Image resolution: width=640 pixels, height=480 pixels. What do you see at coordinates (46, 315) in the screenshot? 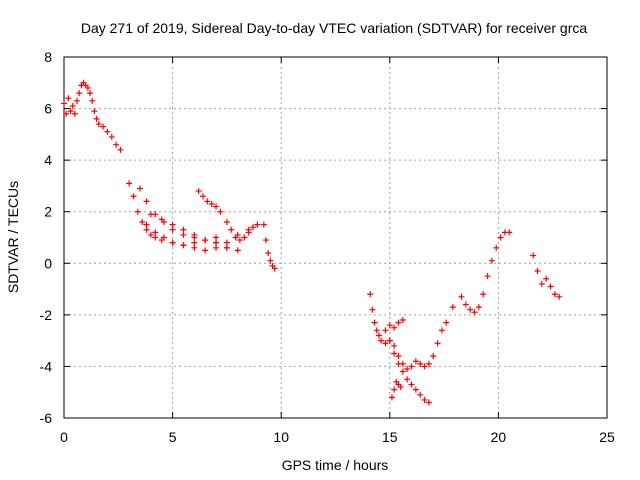
I see `y-tick-label: -2` at bounding box center [46, 315].